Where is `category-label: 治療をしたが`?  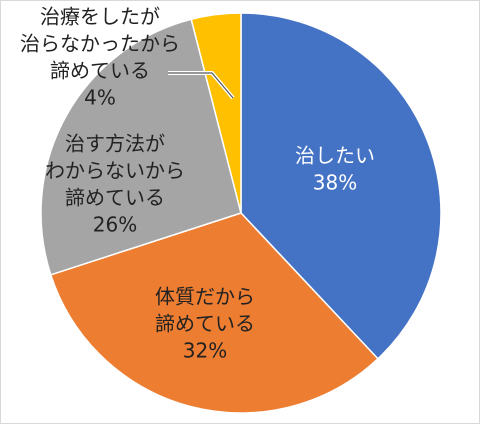
category-label: 治療をしたが is located at coordinates (100, 17).